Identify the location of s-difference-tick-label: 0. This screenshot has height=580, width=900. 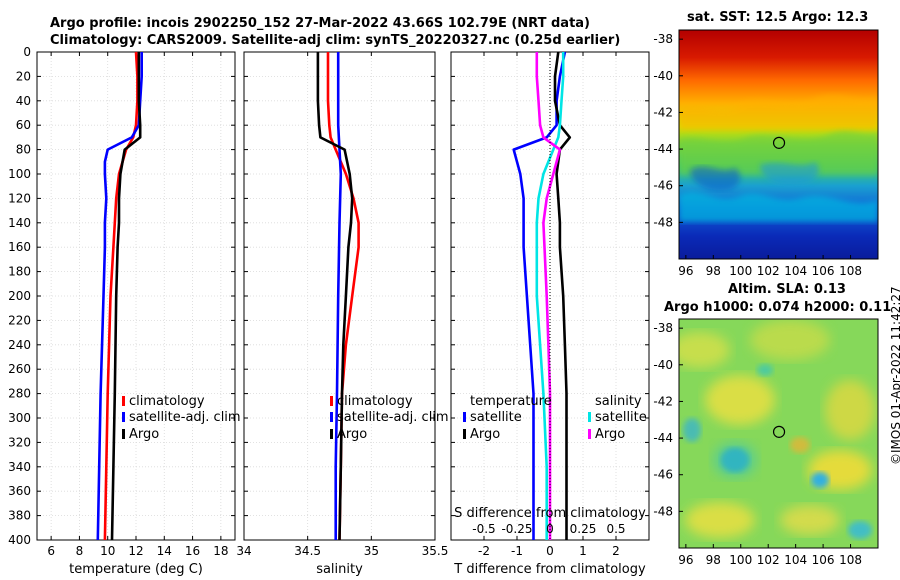
(550, 529).